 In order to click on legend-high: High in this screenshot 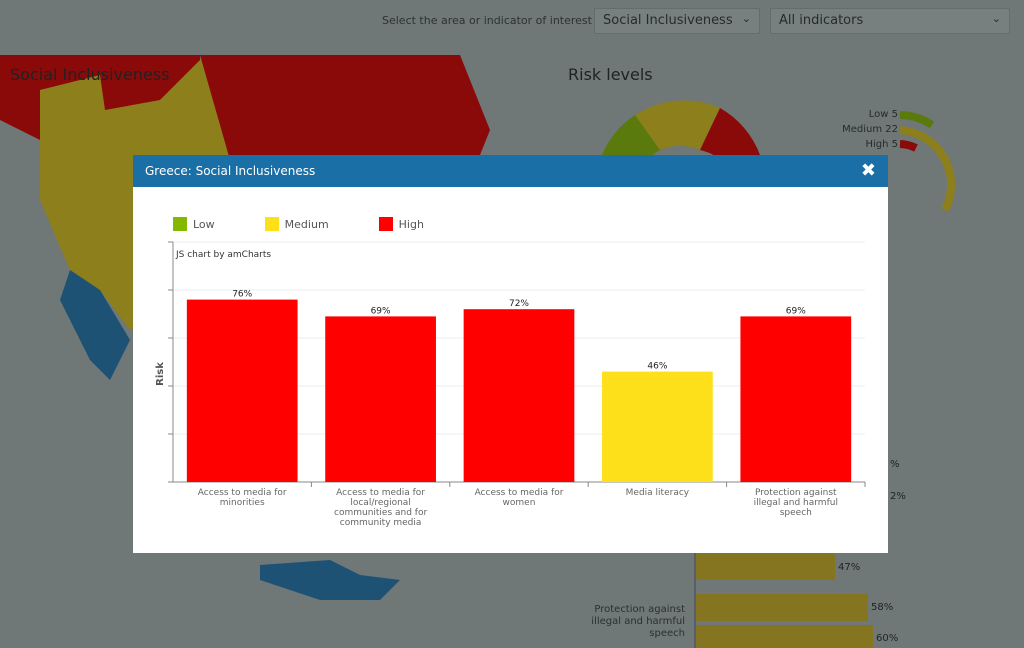, I will do `click(401, 224)`.